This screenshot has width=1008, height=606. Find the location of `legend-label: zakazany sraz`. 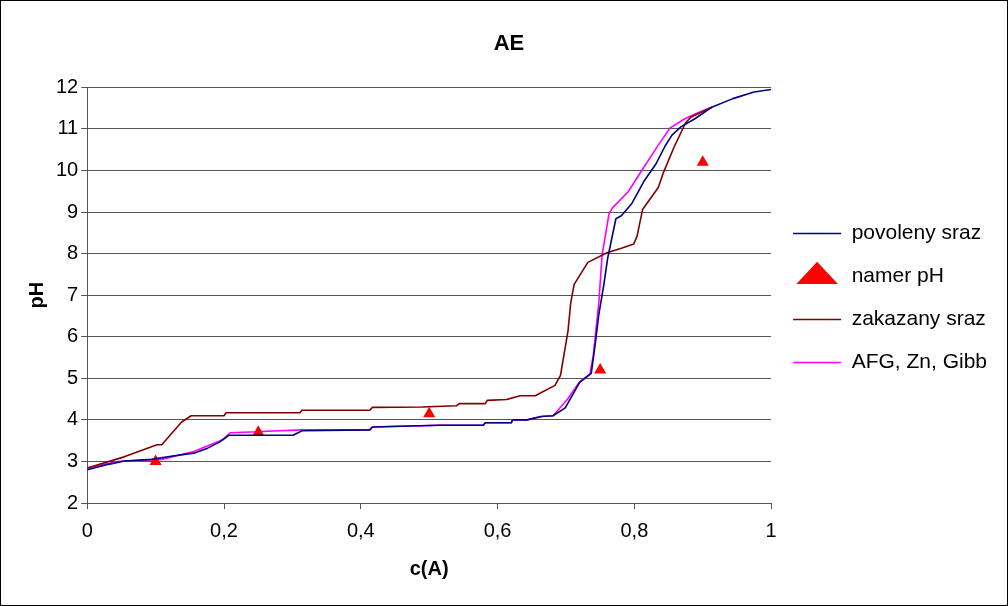

legend-label: zakazany sraz is located at coordinates (918, 318).